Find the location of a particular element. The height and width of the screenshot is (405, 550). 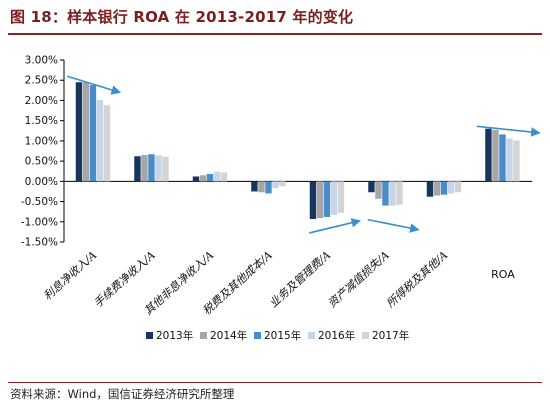

footer-rule is located at coordinates (275, 382).